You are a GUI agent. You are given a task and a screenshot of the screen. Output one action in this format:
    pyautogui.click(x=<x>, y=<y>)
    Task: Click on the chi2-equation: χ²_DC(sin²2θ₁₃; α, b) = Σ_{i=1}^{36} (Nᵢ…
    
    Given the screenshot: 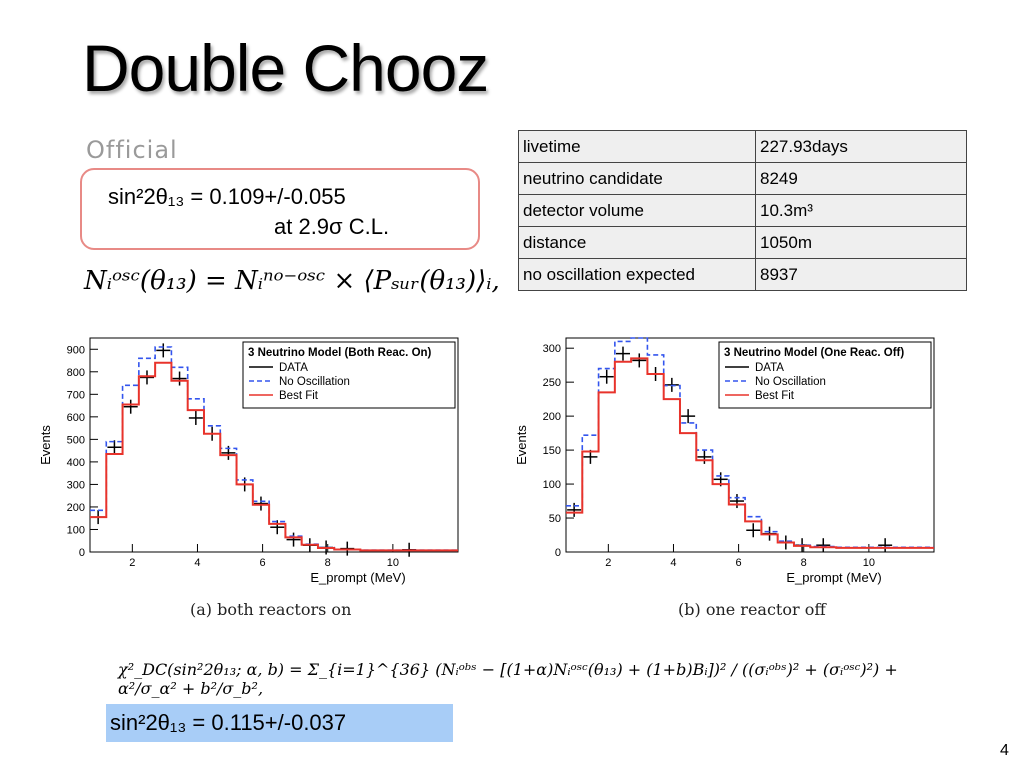 What is the action you would take?
    pyautogui.click(x=508, y=679)
    